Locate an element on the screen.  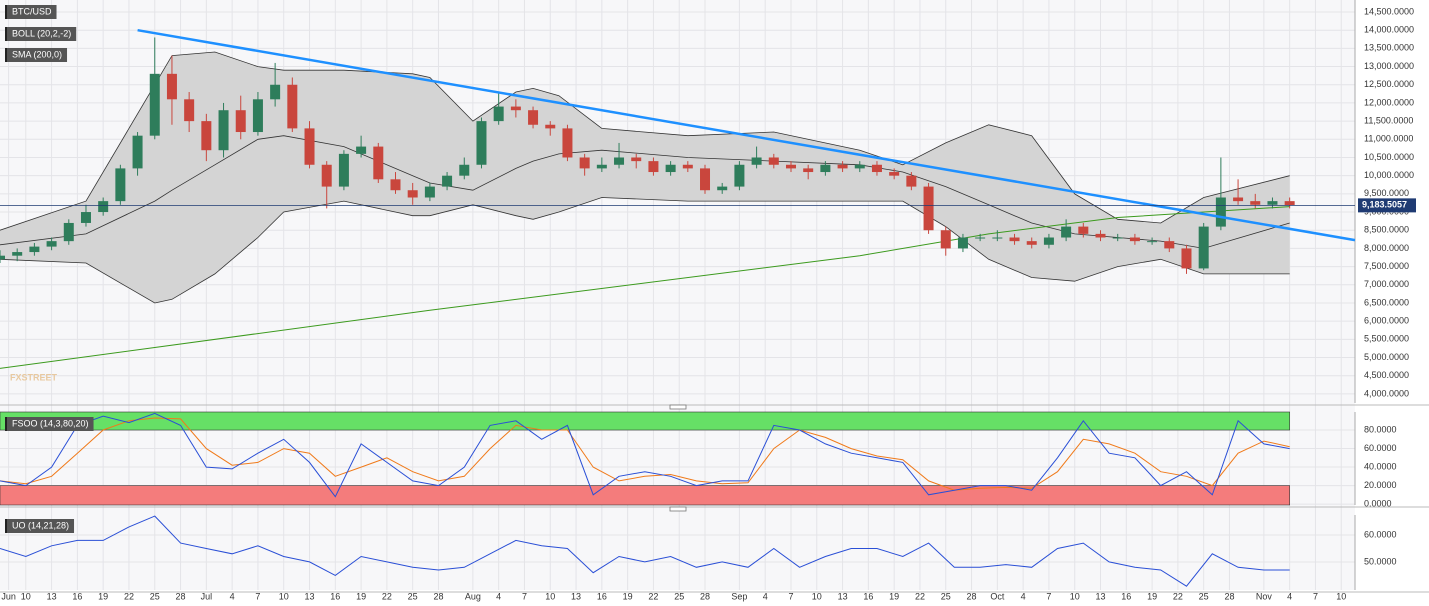
y-tick-label: 4,000.0000 is located at coordinates (1386, 393).